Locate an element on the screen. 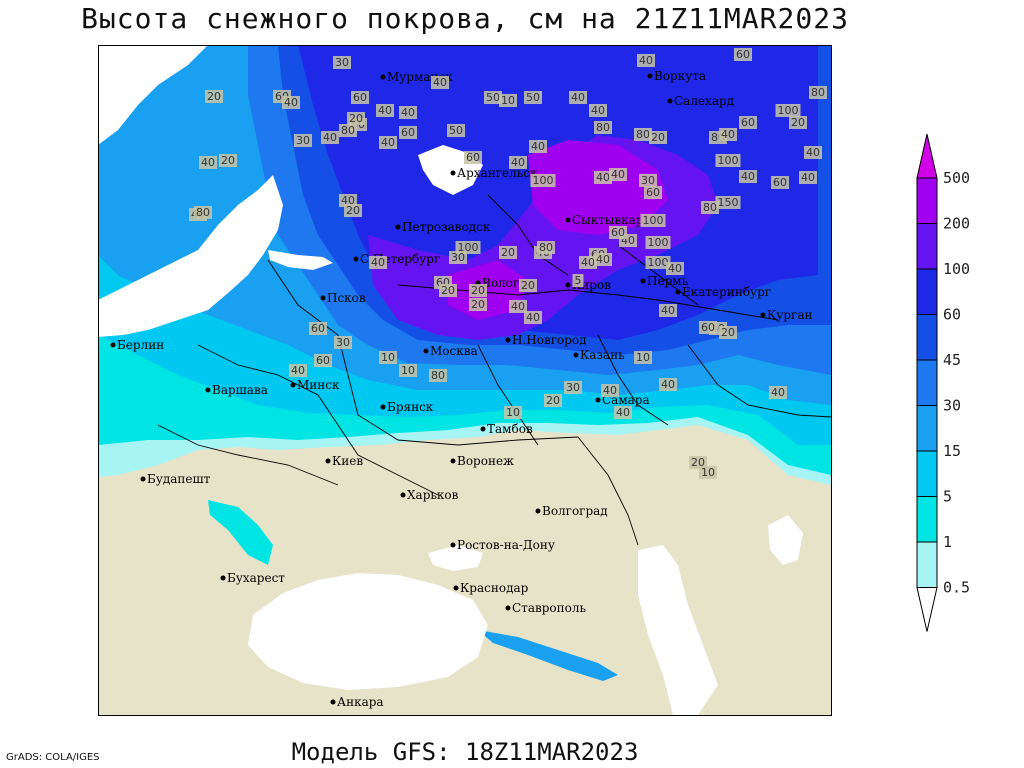 The width and height of the screenshot is (1024, 768). legend-tick-label: 45 is located at coordinates (952, 360).